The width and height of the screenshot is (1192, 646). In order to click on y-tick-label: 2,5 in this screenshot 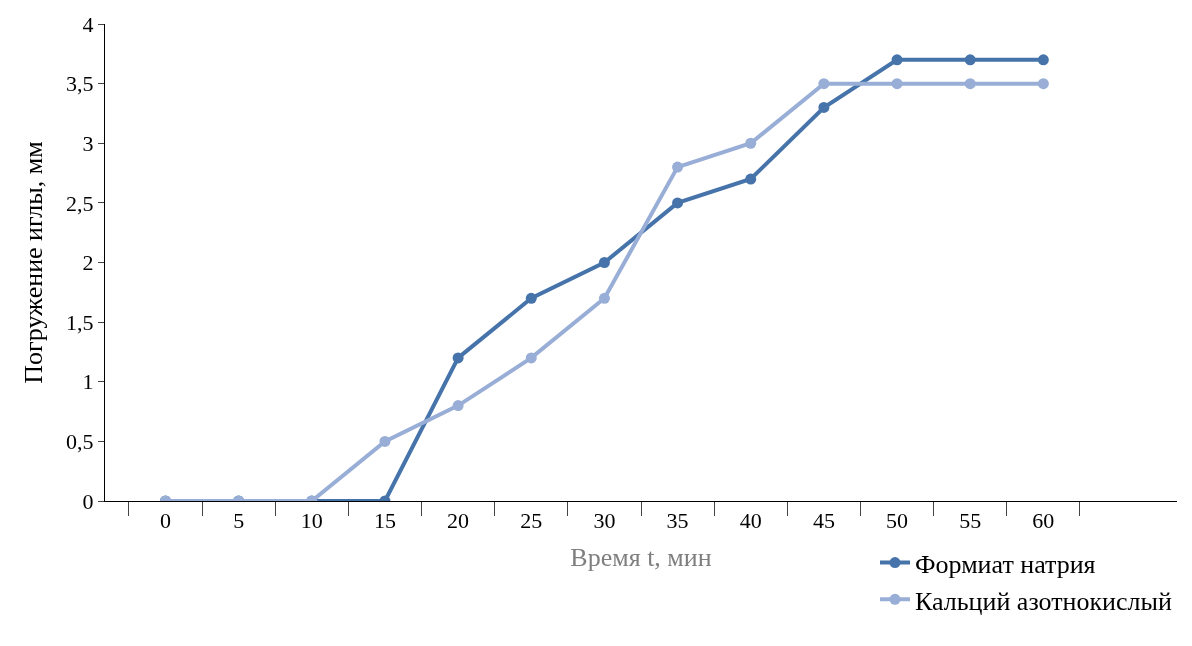, I will do `click(80, 203)`.